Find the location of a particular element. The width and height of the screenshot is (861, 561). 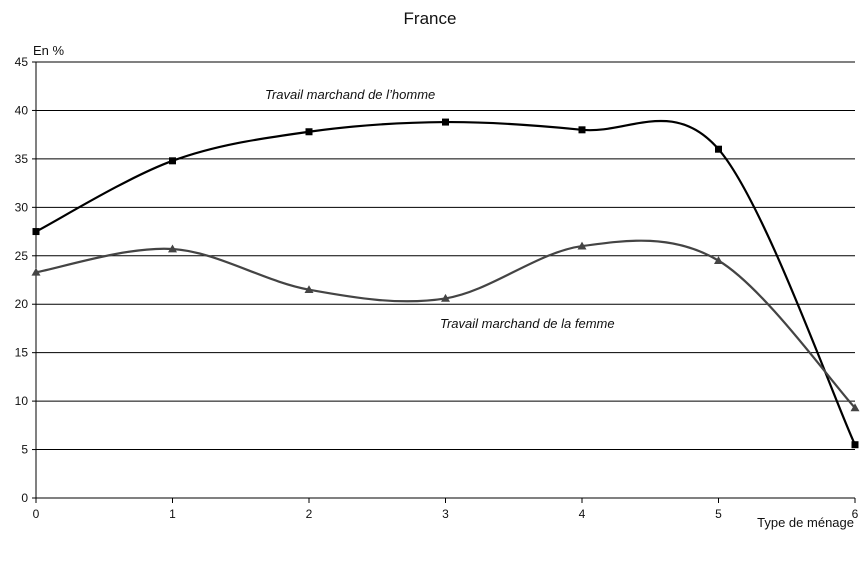

series-label-femme: Travail marchand de la femme is located at coordinates (527, 323).